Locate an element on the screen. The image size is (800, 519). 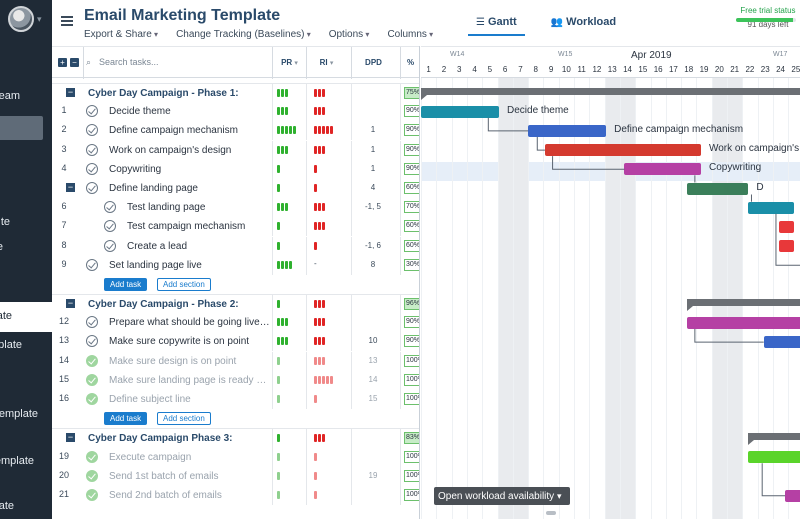
table-row: 14 Make sure design is on point 13 100% is located at coordinates (235, 361).